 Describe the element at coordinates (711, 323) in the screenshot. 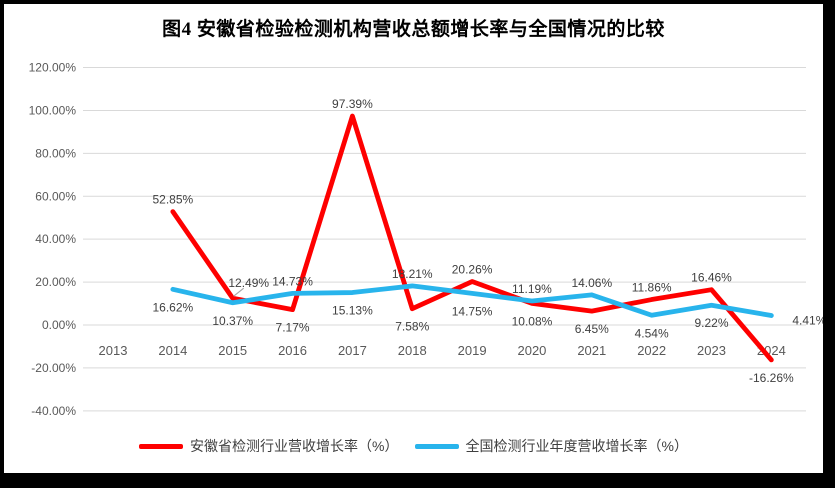

I see `data-label: 9.22%` at that location.